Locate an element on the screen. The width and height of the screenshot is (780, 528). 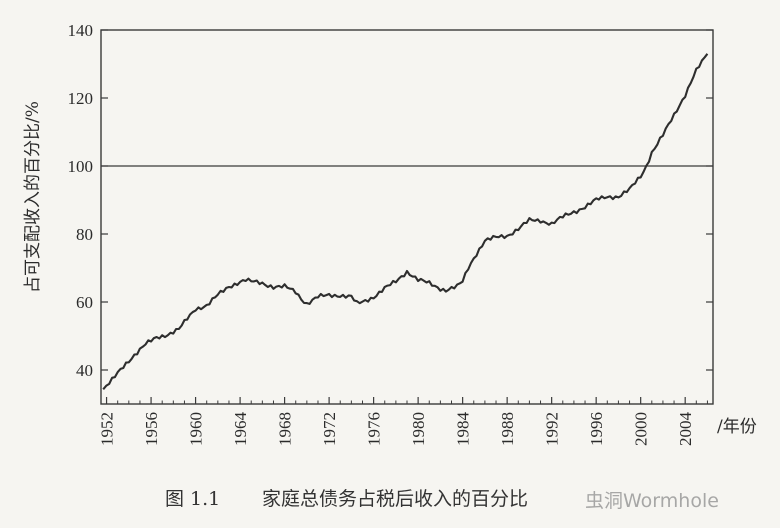
x-tick-label: 1988 is located at coordinates (507, 429).